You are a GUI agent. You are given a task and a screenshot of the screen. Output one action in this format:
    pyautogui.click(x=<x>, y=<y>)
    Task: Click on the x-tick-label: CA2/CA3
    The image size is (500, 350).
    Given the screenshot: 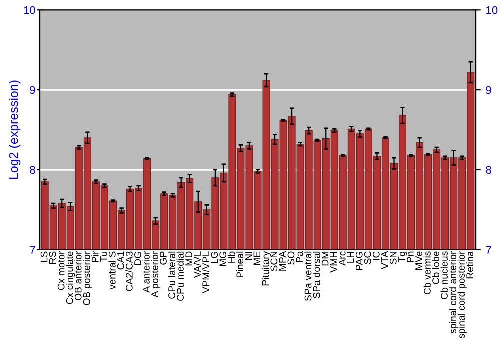 What is the action you would take?
    pyautogui.click(x=129, y=272)
    